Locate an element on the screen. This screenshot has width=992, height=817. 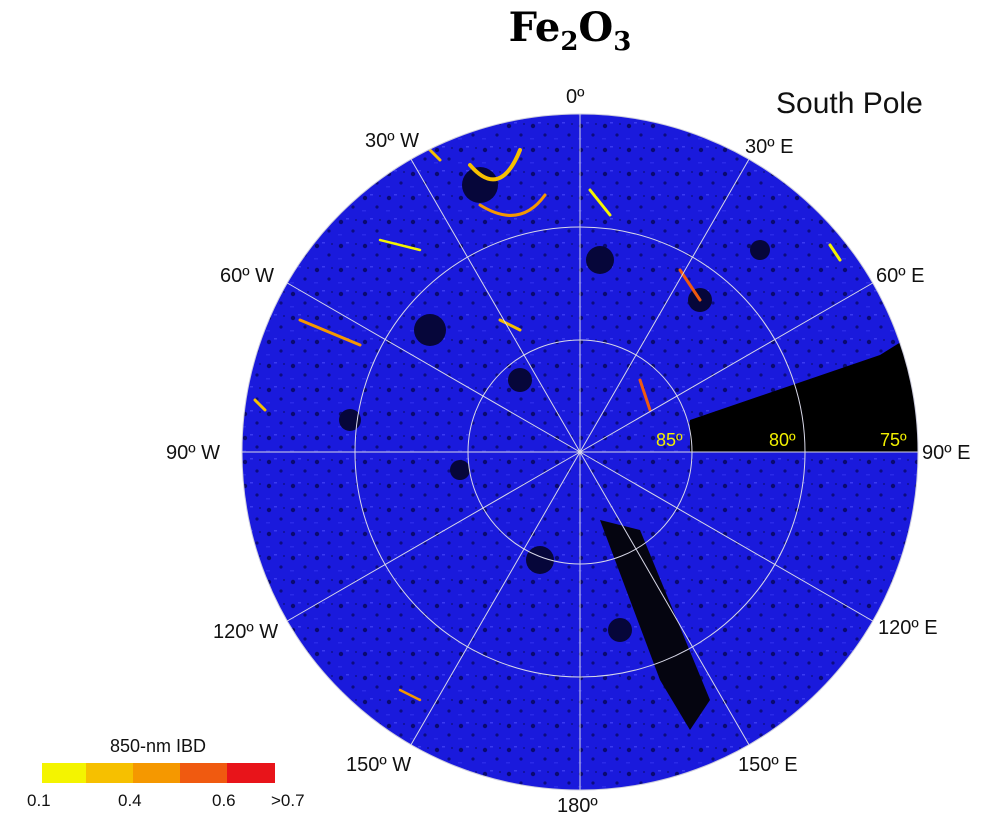
lon-label-120w: 120º W is located at coordinates (245, 632).